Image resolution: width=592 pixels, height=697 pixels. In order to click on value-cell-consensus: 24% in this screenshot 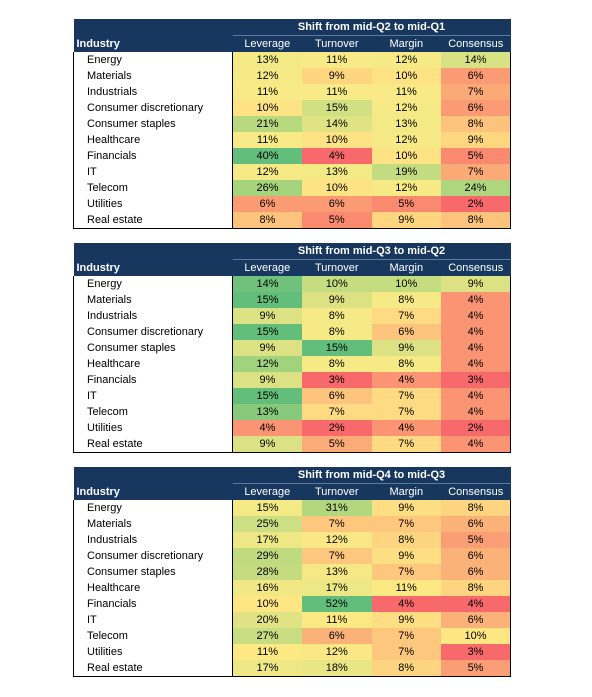, I will do `click(476, 188)`.